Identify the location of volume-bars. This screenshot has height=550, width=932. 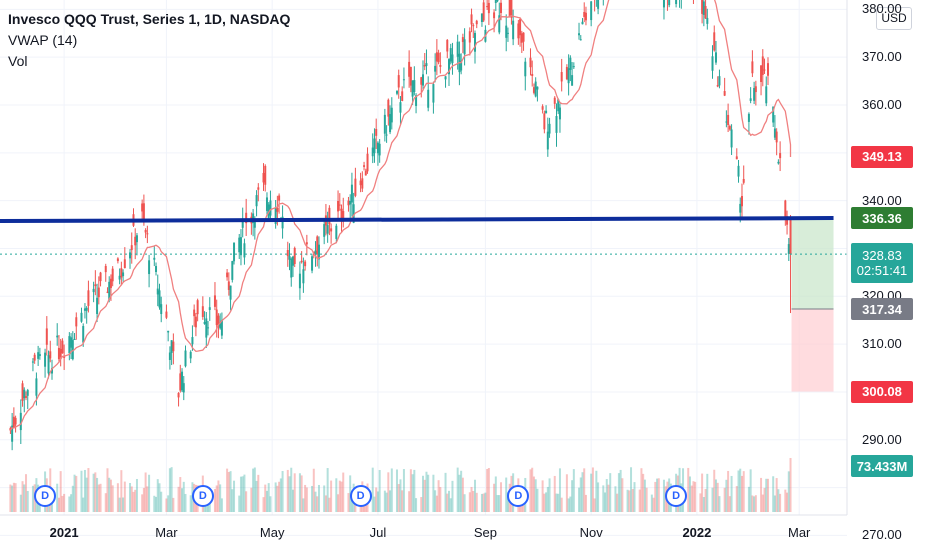
(400, 485).